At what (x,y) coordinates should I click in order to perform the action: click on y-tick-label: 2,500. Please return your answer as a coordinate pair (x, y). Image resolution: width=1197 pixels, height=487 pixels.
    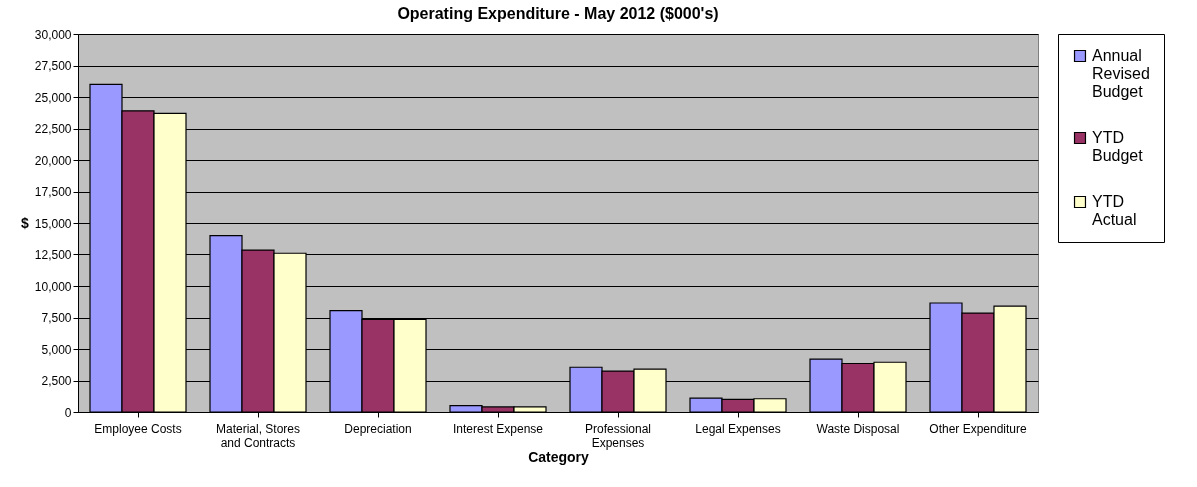
    Looking at the image, I should click on (56, 381).